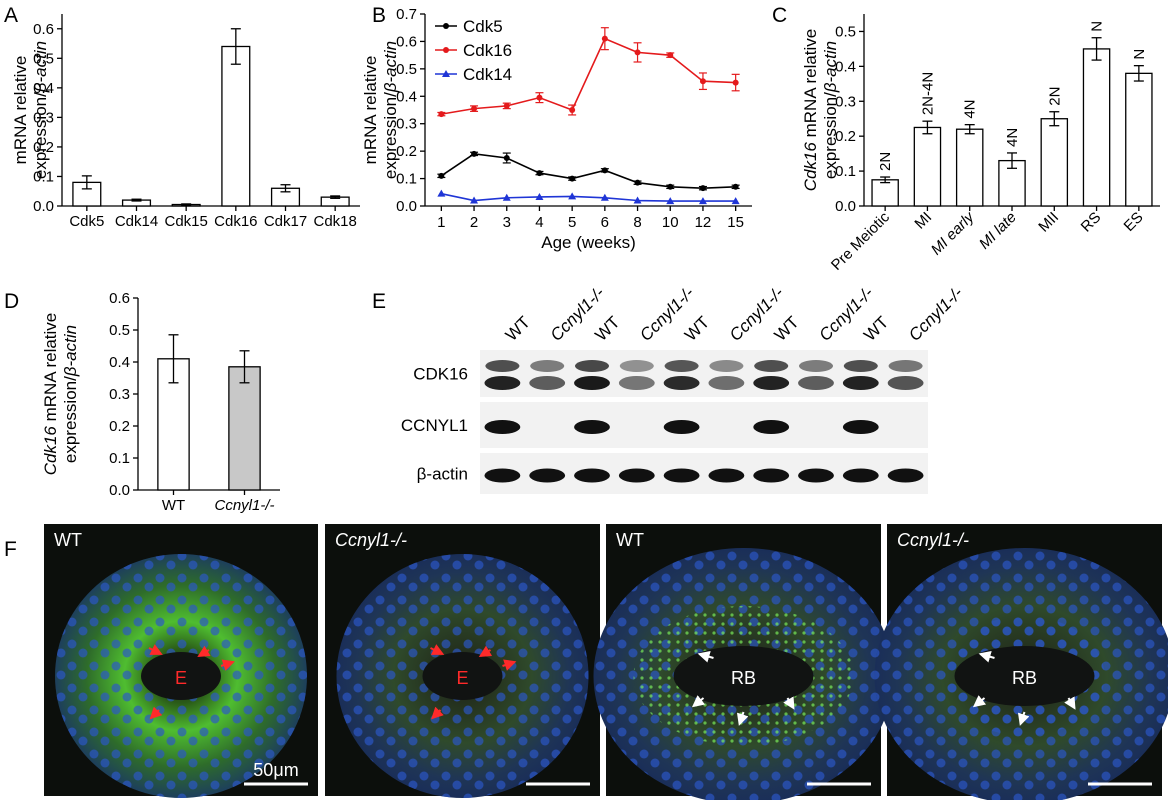 Image resolution: width=1168 pixels, height=805 pixels. Describe the element at coordinates (1048, 222) in the screenshot. I see `x-tick-label: MII` at that location.